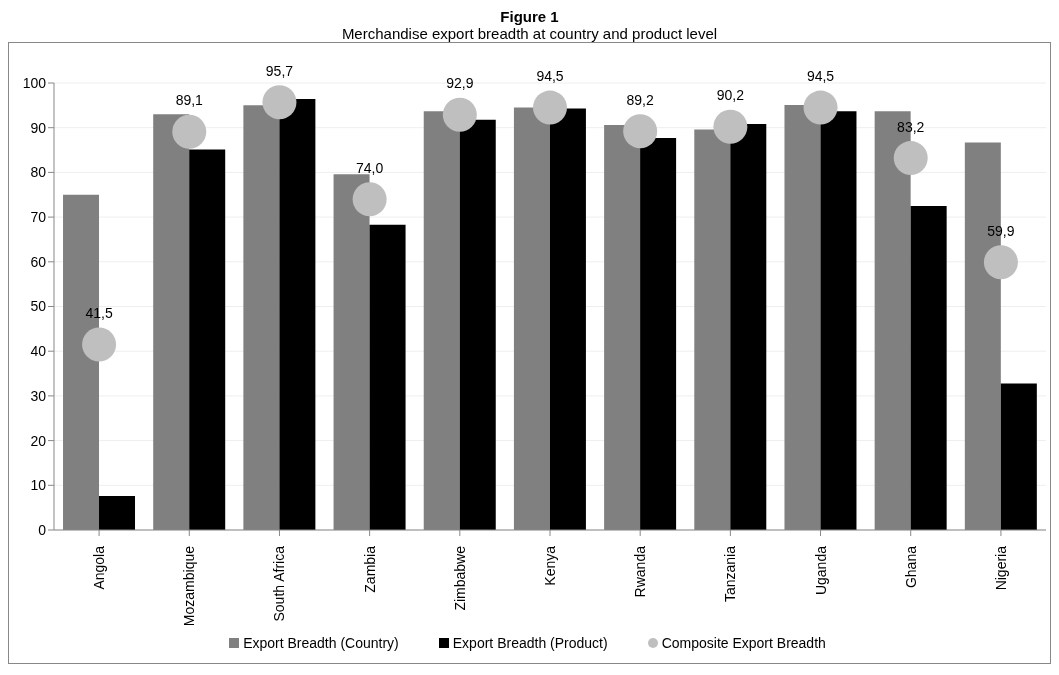 The height and width of the screenshot is (675, 1059). What do you see at coordinates (38, 440) in the screenshot?
I see `y-tick-label: 20` at bounding box center [38, 440].